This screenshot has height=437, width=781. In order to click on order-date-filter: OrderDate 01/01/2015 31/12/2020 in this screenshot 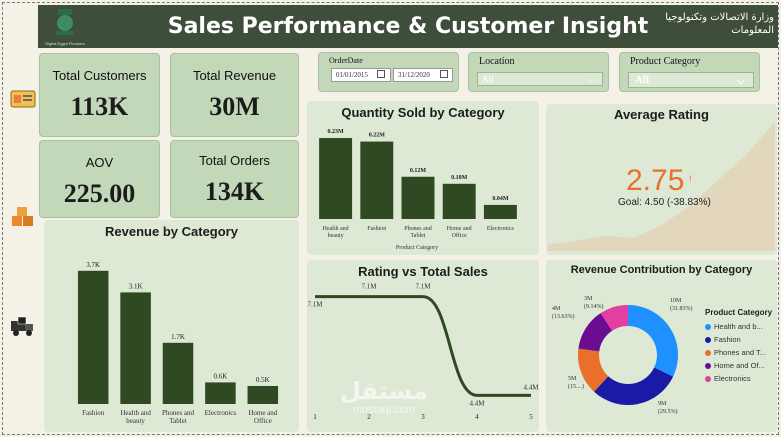, I will do `click(388, 72)`.